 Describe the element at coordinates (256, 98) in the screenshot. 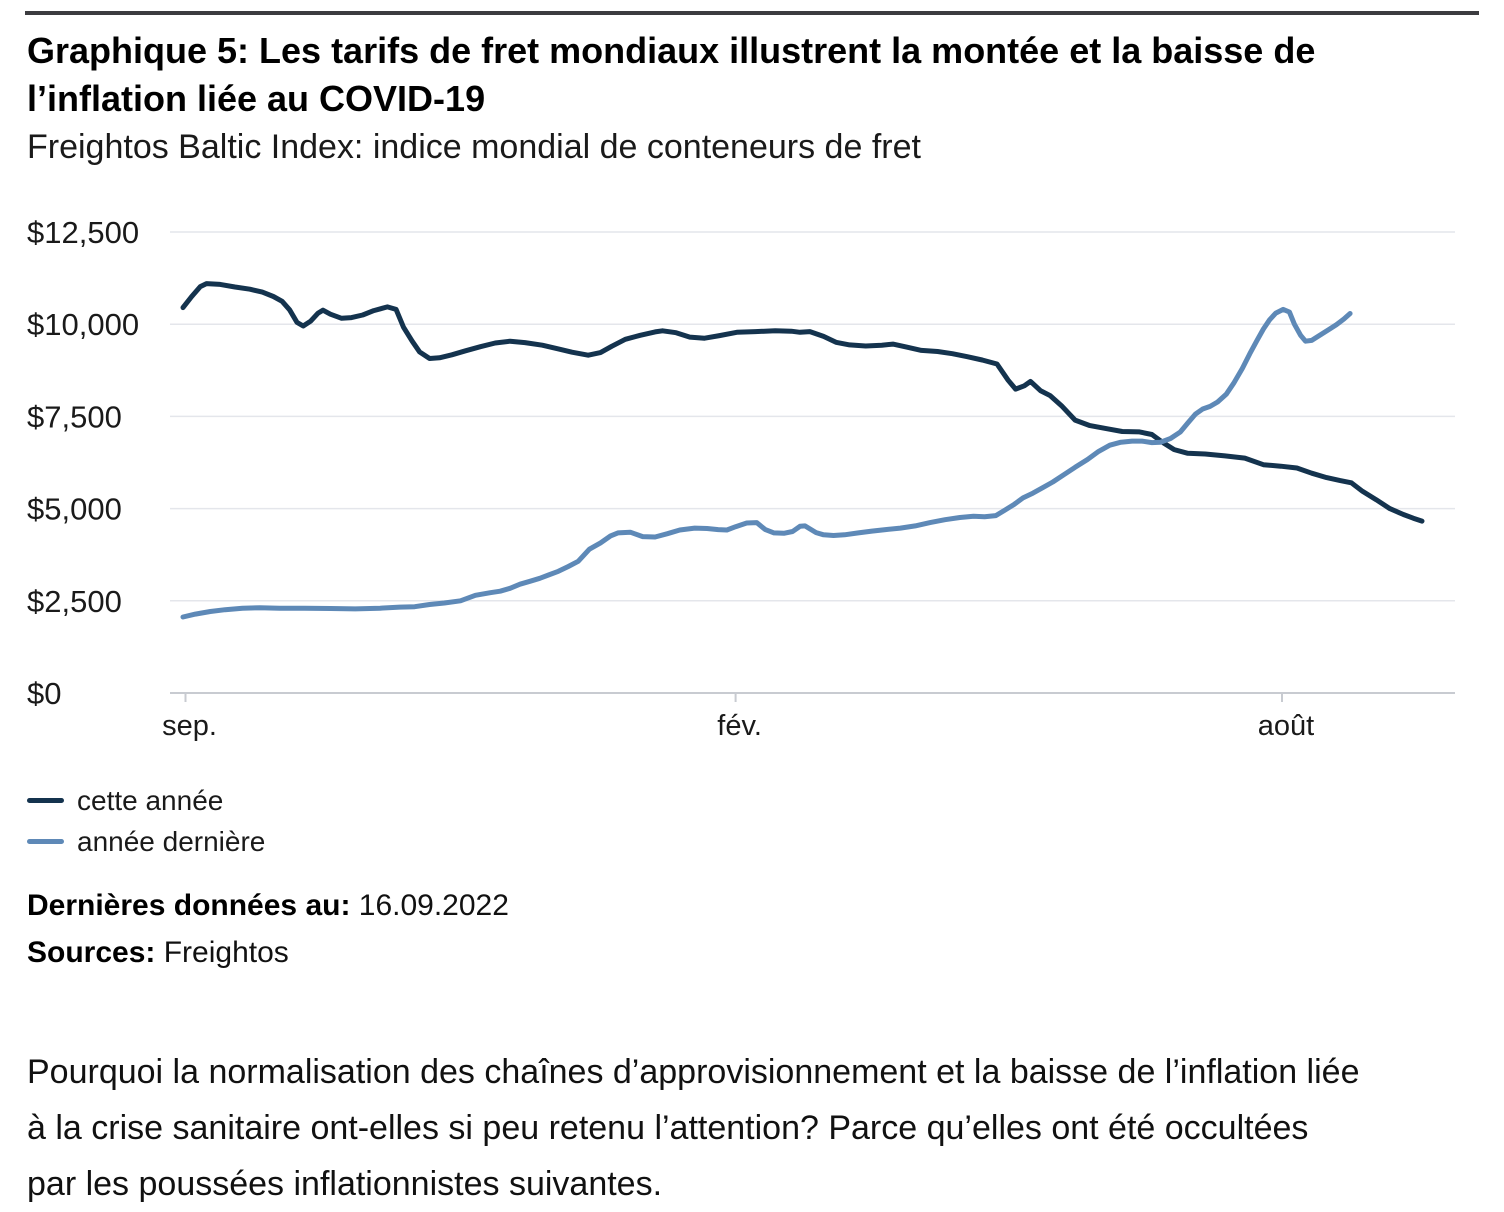

I see `chart-title-line2: l’inflation liée au COVID-19` at that location.